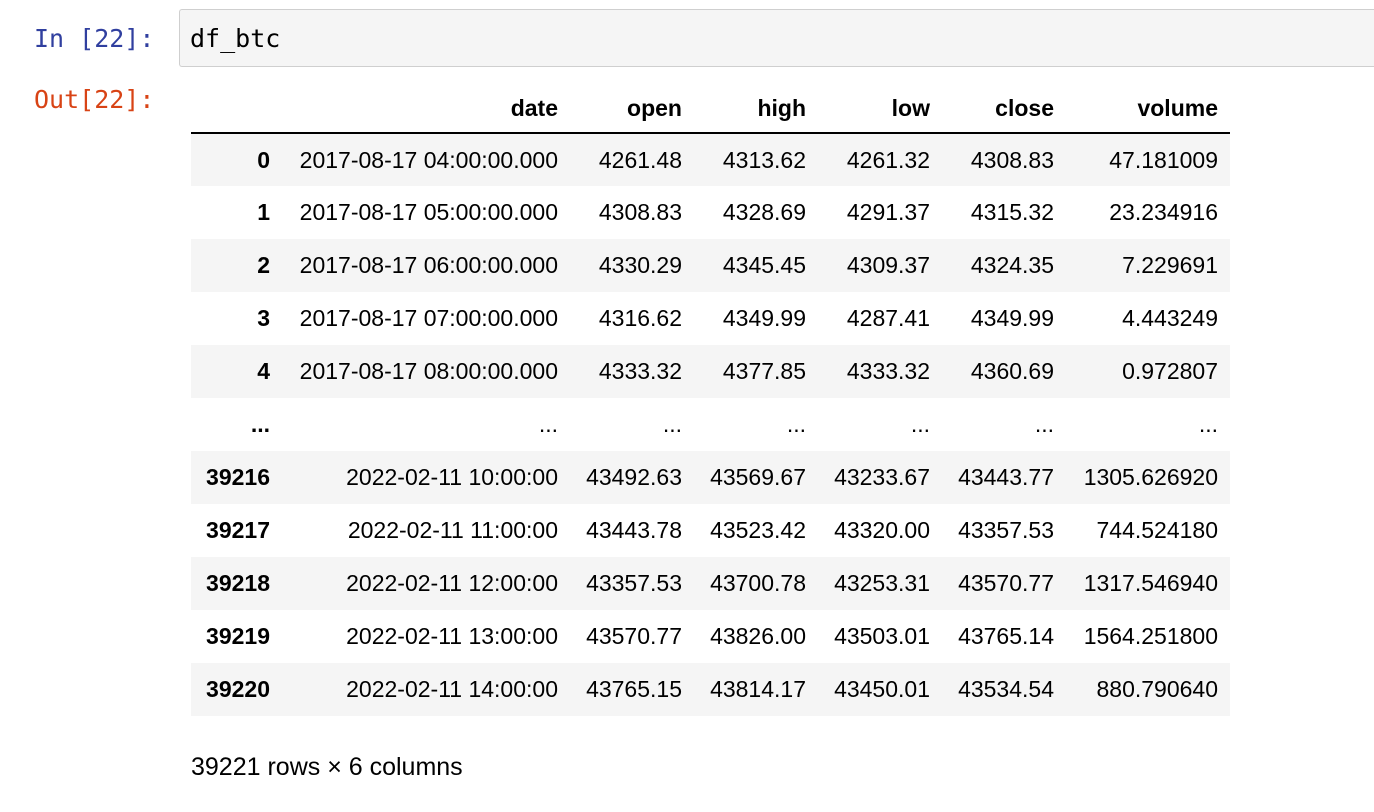 This screenshot has height=812, width=1374. Describe the element at coordinates (882, 530) in the screenshot. I see `table-cell: 43320.00` at that location.